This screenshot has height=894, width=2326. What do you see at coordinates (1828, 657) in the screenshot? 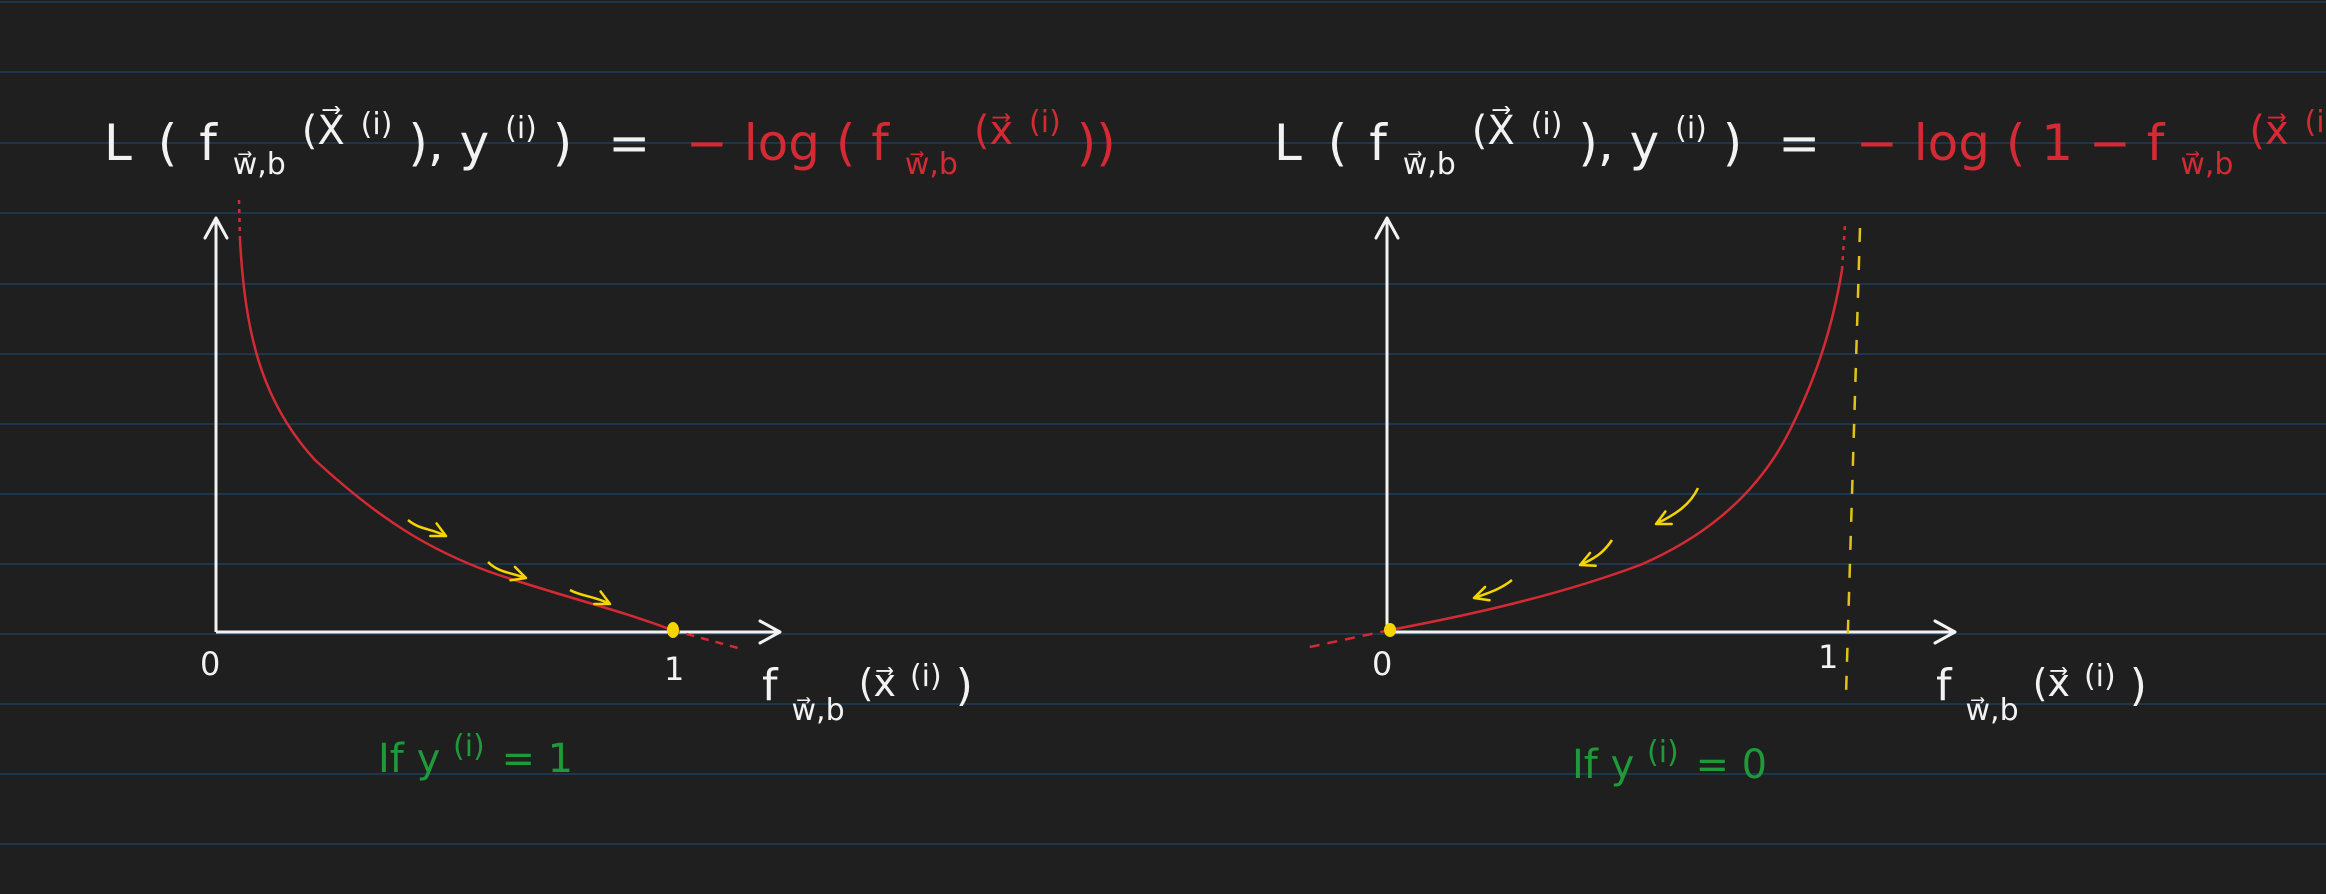
I see `right-one-label: 1` at bounding box center [1828, 657].